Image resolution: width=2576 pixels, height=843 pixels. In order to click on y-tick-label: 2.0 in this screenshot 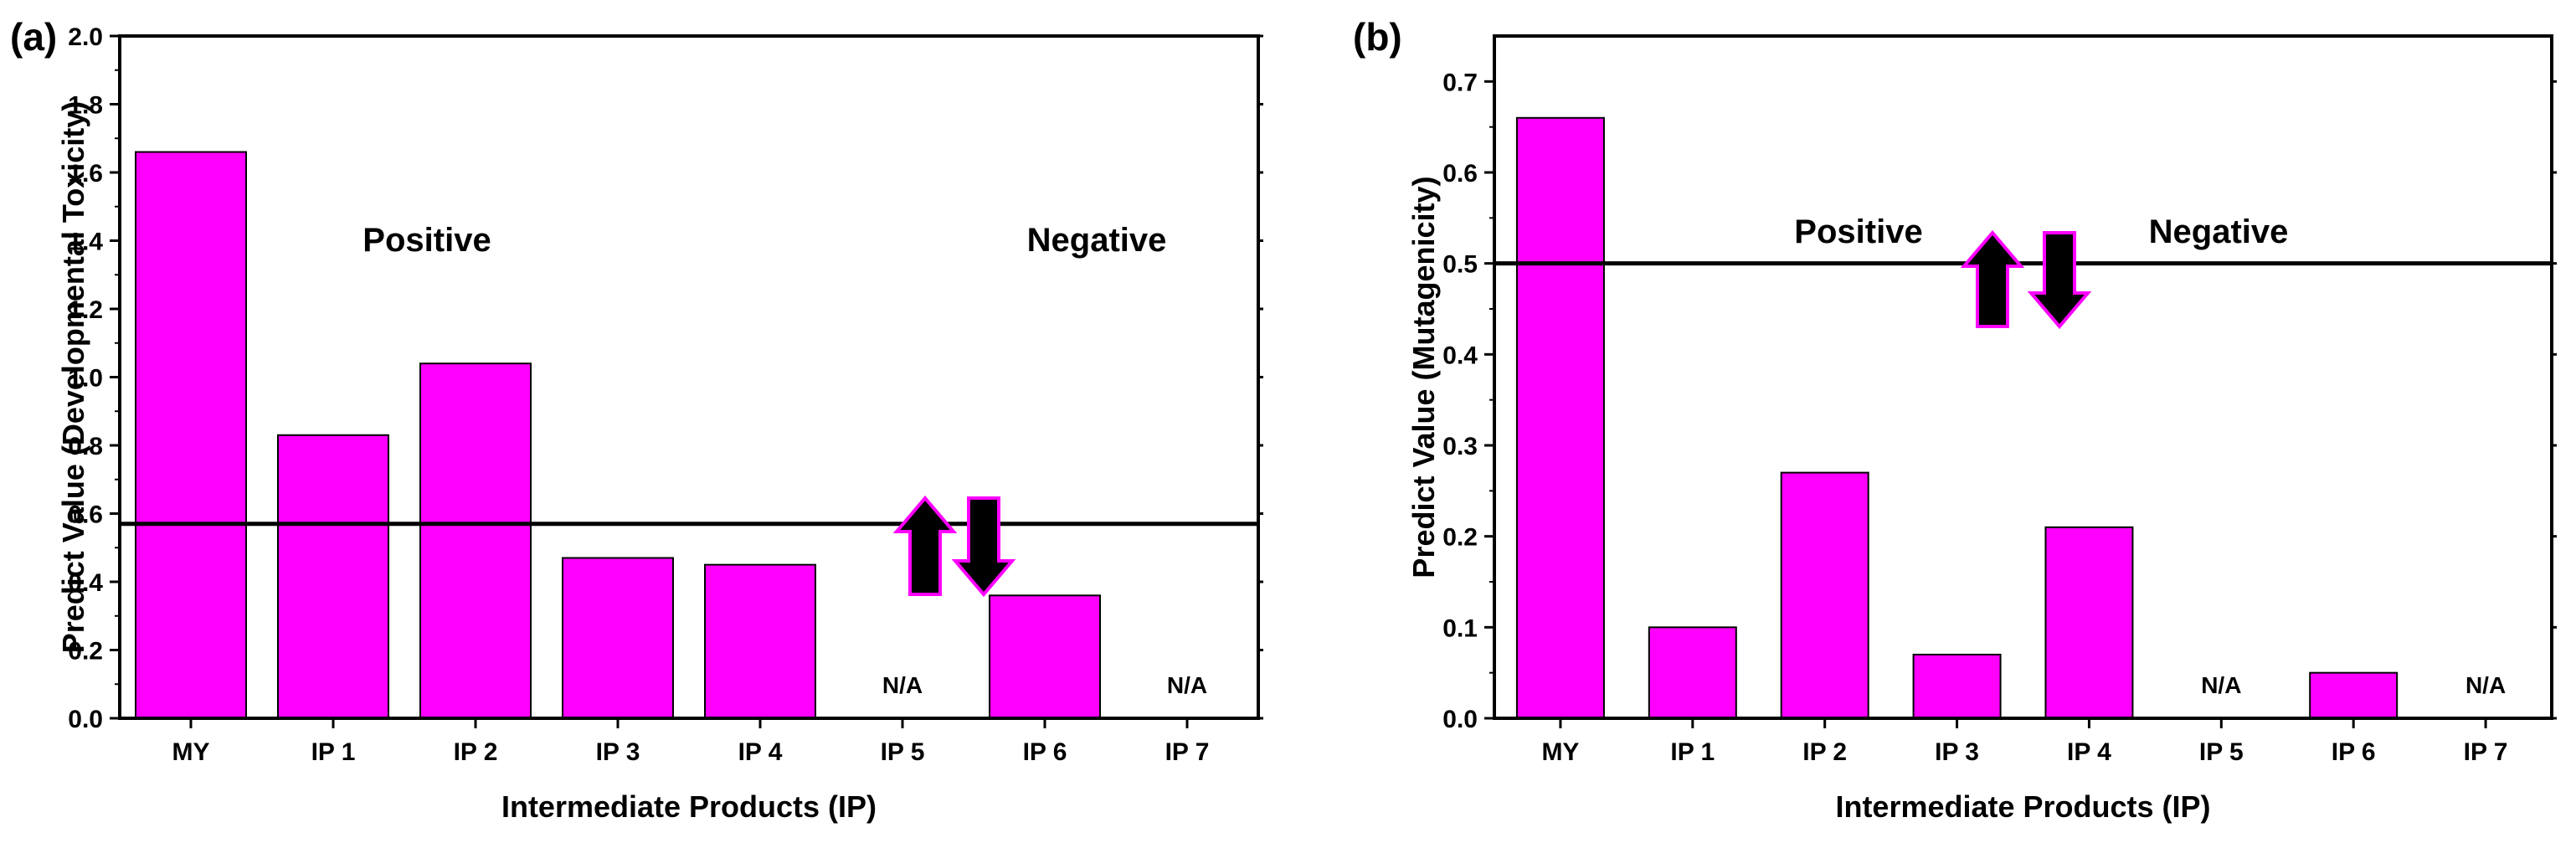, I will do `click(86, 37)`.